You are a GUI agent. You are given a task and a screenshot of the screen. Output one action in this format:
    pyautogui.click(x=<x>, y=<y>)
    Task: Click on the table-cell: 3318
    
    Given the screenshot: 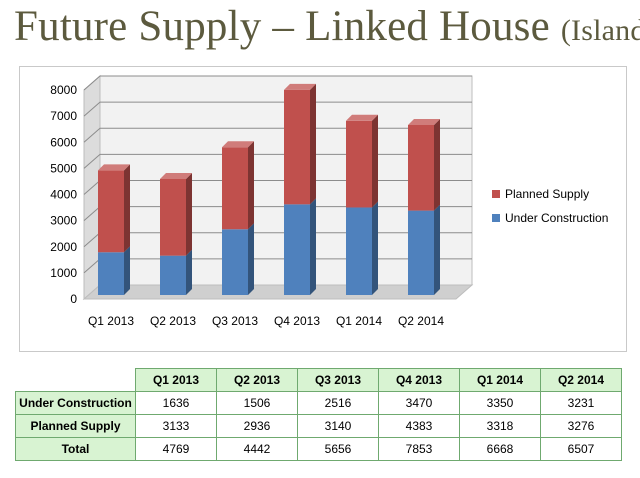 What is the action you would take?
    pyautogui.click(x=500, y=426)
    